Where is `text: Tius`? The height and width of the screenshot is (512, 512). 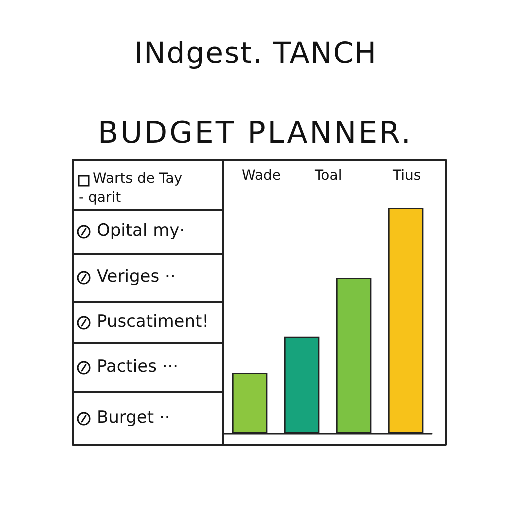 text: Tius is located at coordinates (407, 176).